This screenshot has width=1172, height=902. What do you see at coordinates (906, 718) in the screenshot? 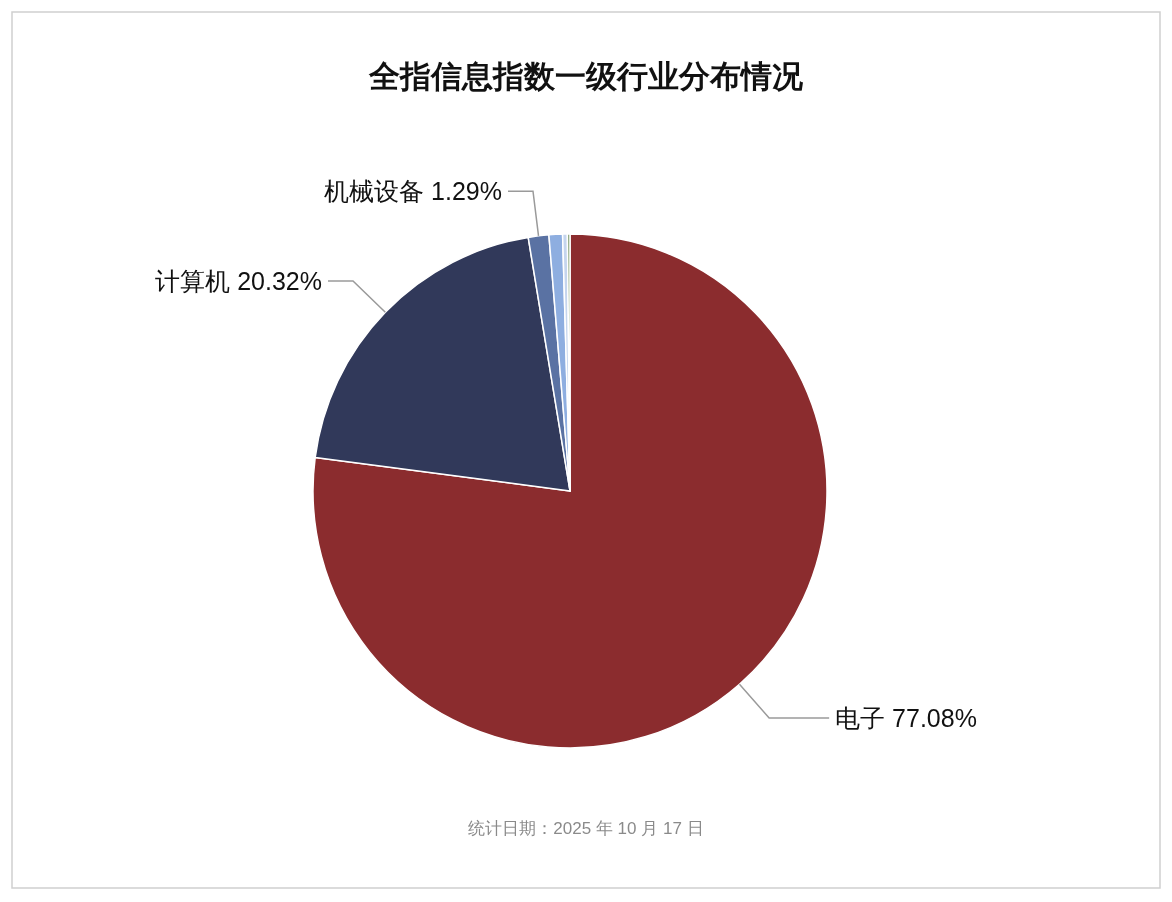
I see `slice-label: 电子 77.08%` at bounding box center [906, 718].